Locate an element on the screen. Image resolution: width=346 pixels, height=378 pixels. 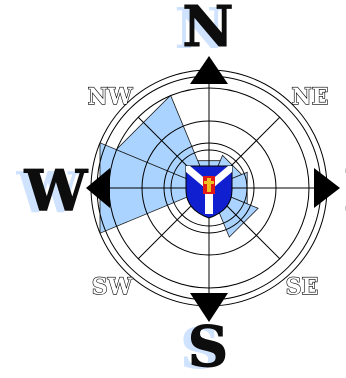
label-southwest: SW is located at coordinates (112, 287).